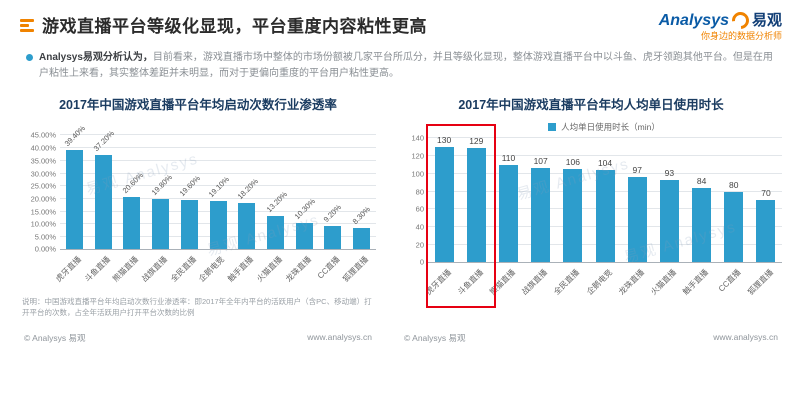 This screenshot has height=400, width=800. I want to click on bar-slot: 106, so click(573, 200).